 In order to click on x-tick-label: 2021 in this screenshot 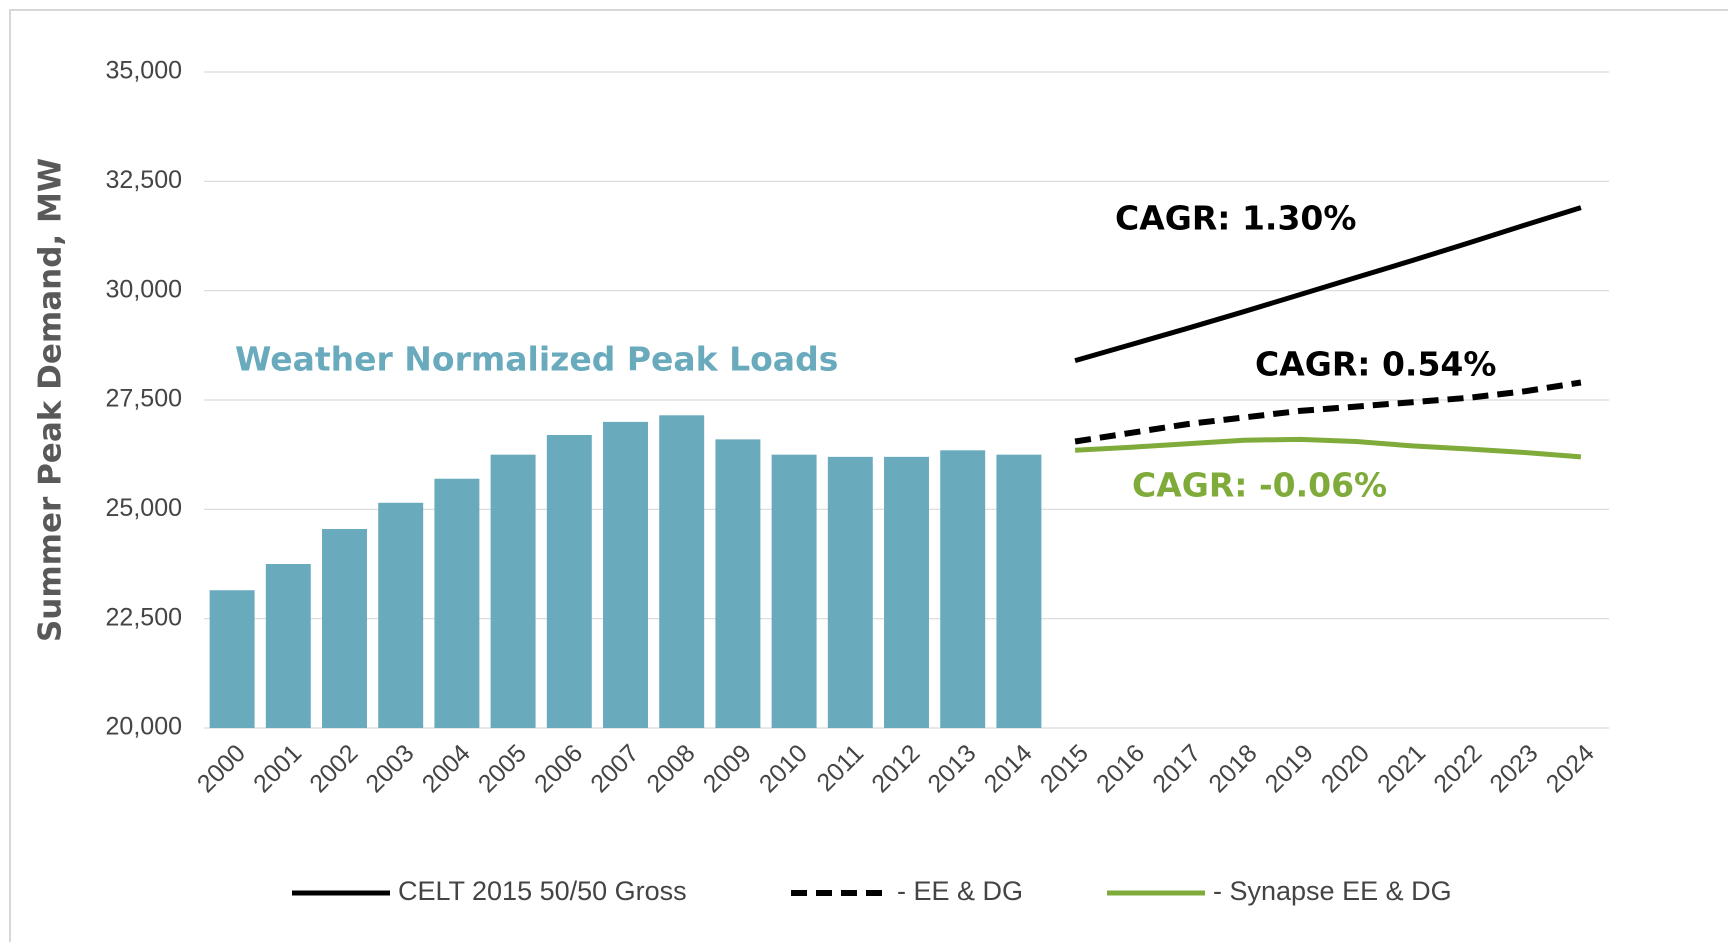, I will do `click(1401, 768)`.